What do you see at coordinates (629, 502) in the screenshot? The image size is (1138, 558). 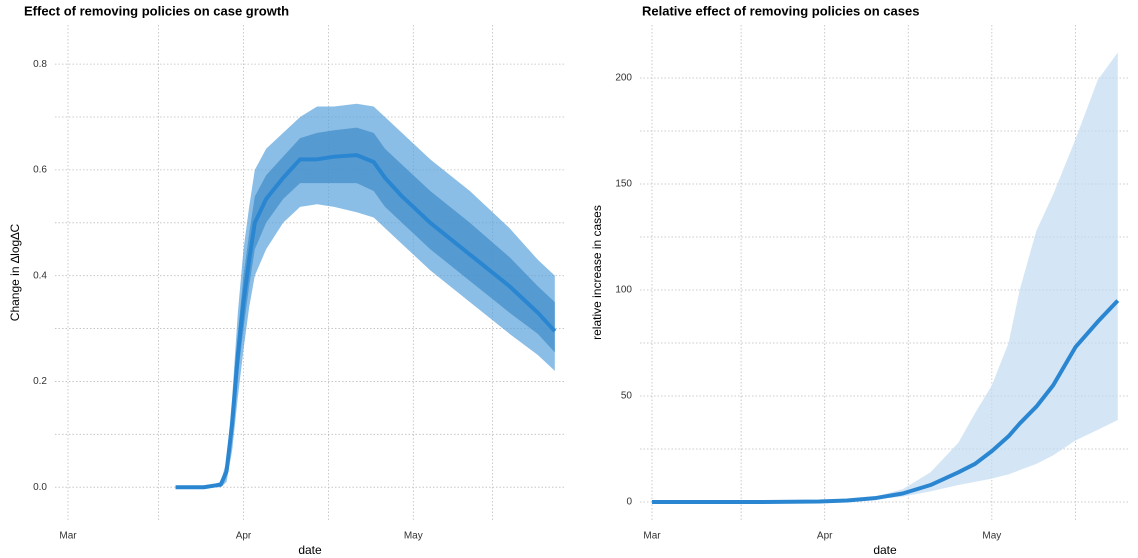 I see `y-tick-label: 0` at bounding box center [629, 502].